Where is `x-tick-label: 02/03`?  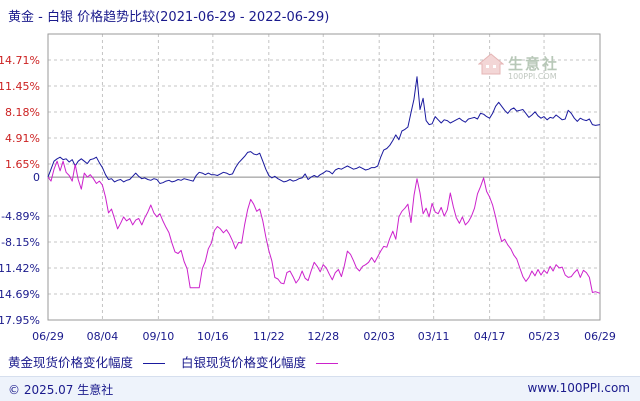 x-tick-label: 02/03 is located at coordinates (379, 336).